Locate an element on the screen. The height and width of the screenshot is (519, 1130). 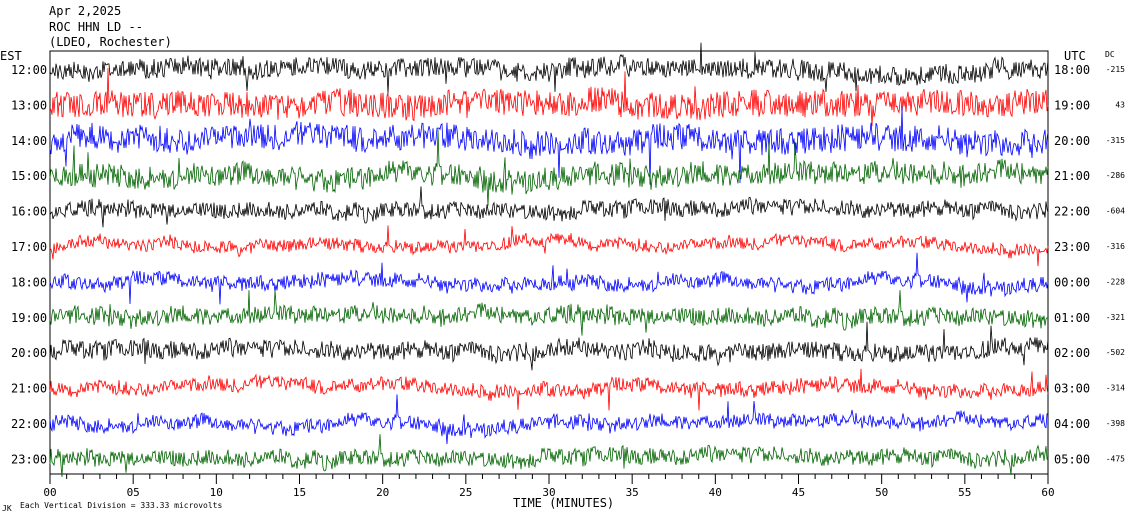
x-tick-label: 15 is located at coordinates (299, 492).